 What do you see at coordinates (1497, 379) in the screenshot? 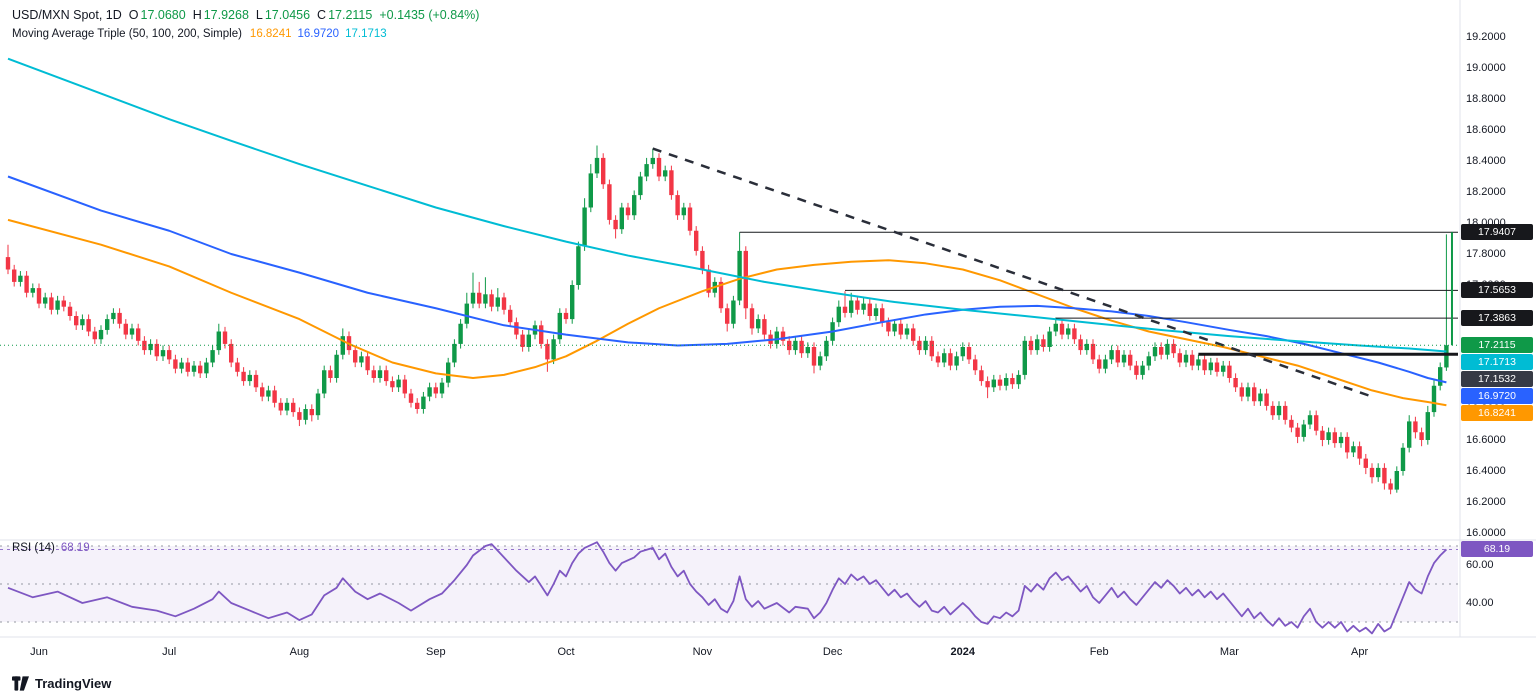
I see `price-badge: 17.1532` at bounding box center [1497, 379].